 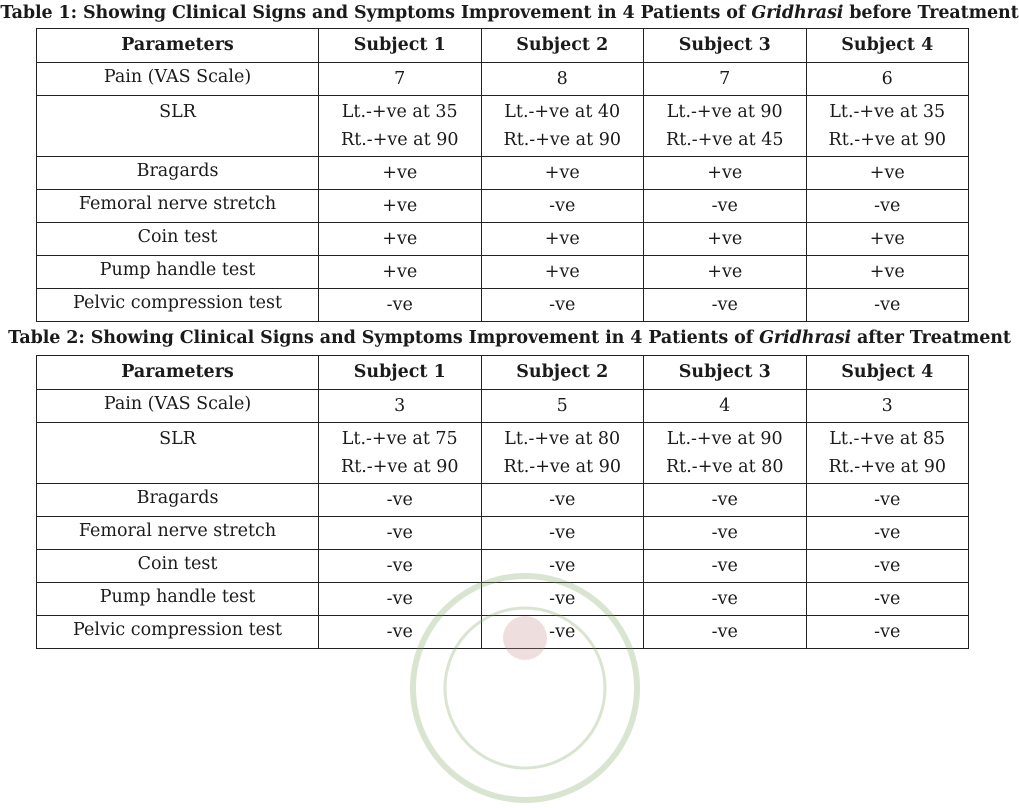 I want to click on table-row: Pain (VAS Scale) 7 8 7 6, so click(x=502, y=79).